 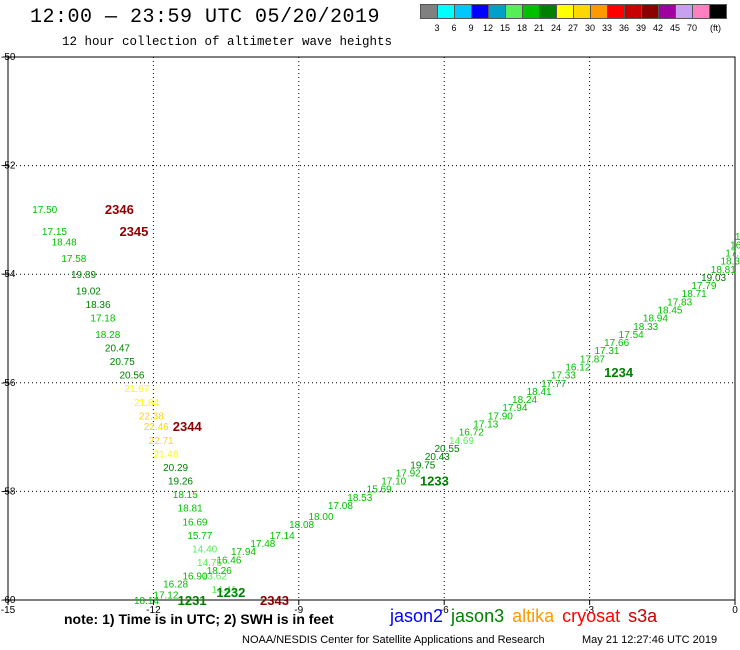 I want to click on wave-height-value: 19.03, so click(x=713, y=278).